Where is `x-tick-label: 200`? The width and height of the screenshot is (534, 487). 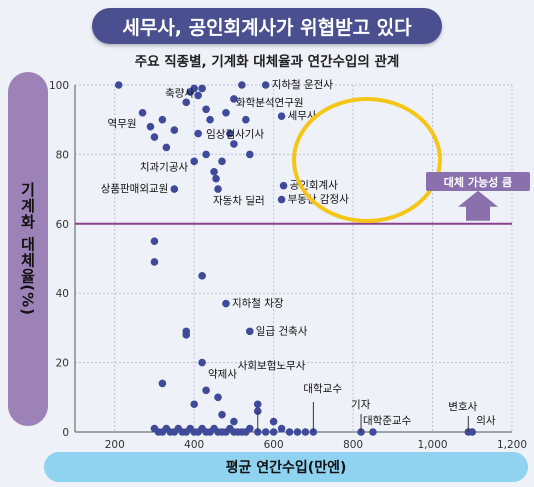 x-tick-label: 200 is located at coordinates (115, 445).